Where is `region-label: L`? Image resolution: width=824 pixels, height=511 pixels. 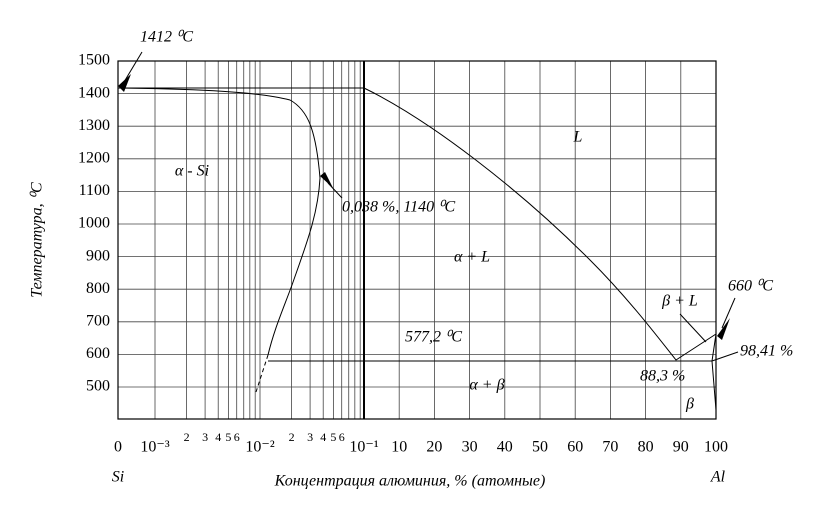
region-label: L is located at coordinates (578, 137).